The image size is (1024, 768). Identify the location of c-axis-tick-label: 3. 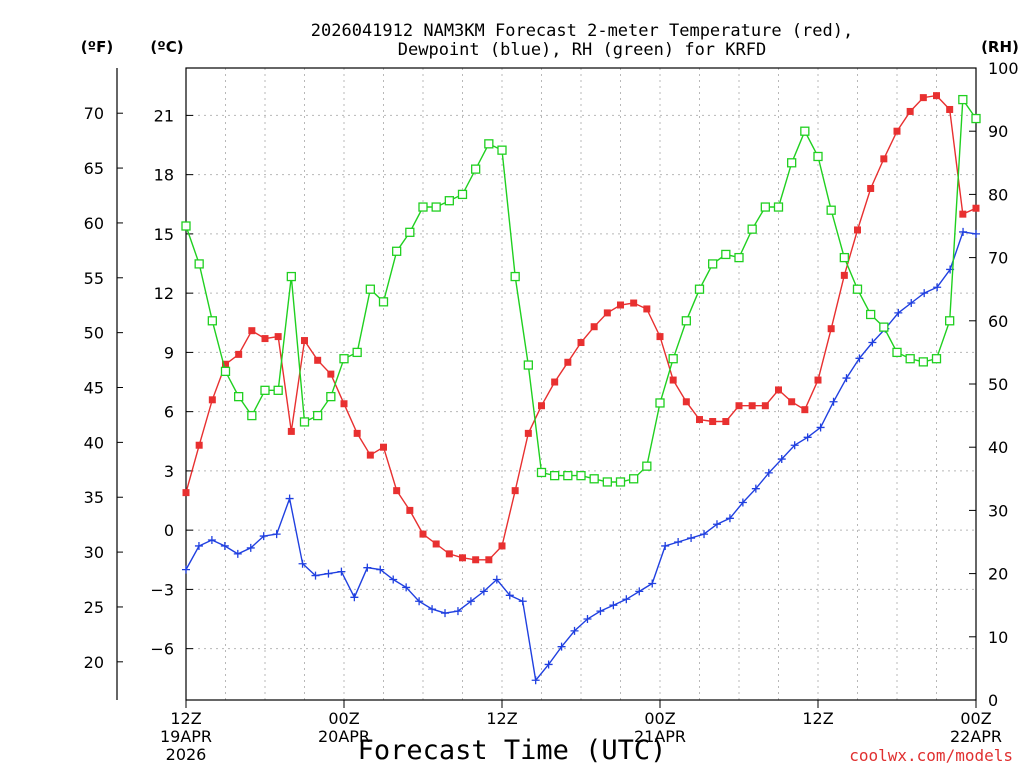
(169, 471).